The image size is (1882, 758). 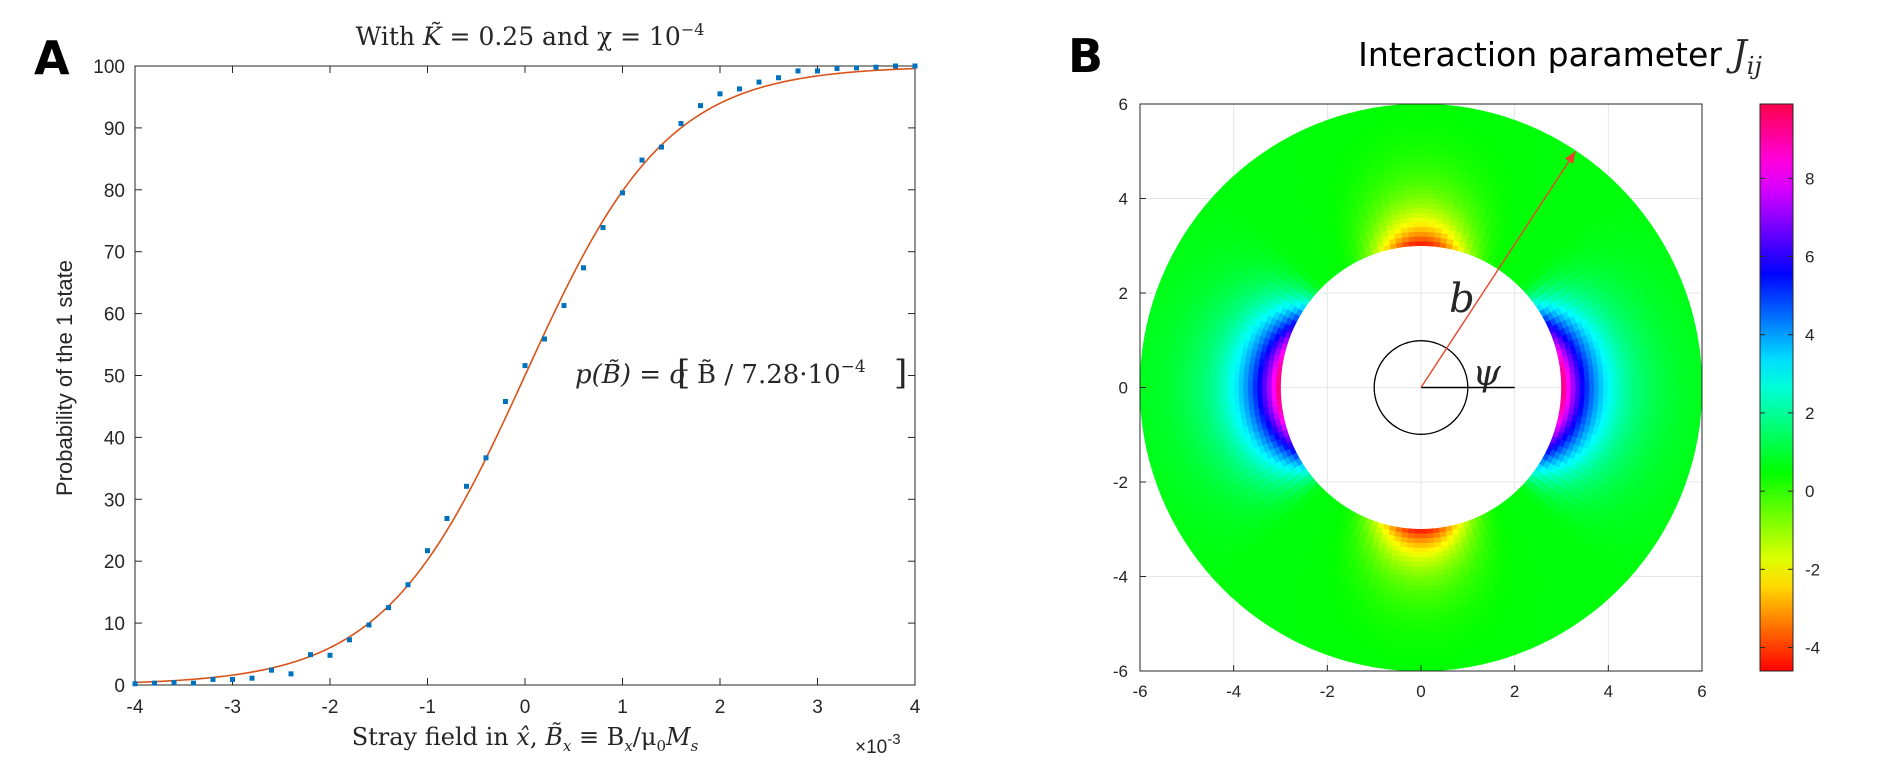 I want to click on y-tick-label: 10, so click(x=114, y=624).